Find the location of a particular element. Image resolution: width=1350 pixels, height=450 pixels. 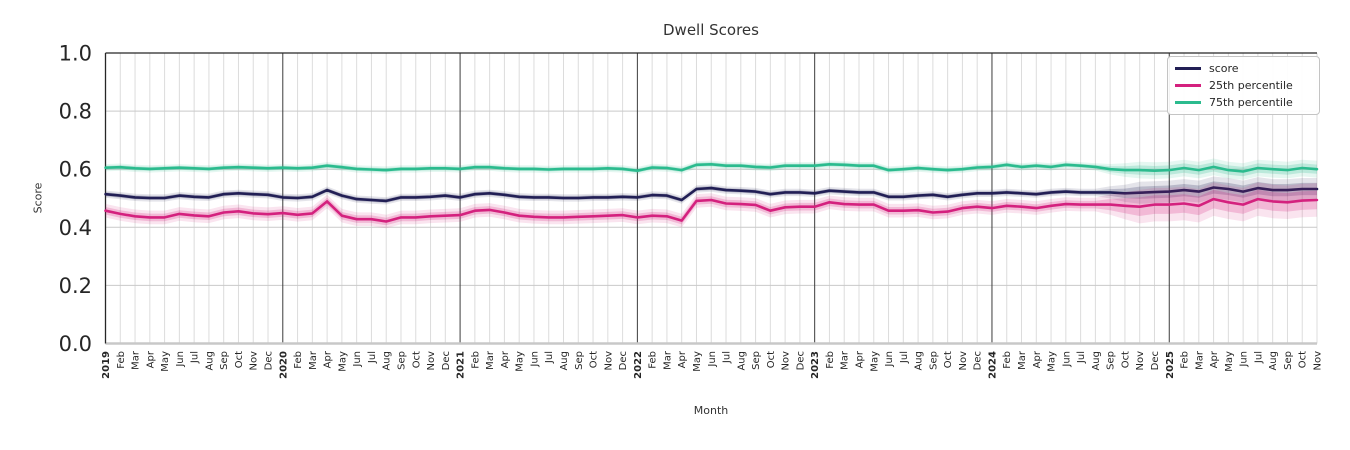

series-line-score is located at coordinates (711, 194).